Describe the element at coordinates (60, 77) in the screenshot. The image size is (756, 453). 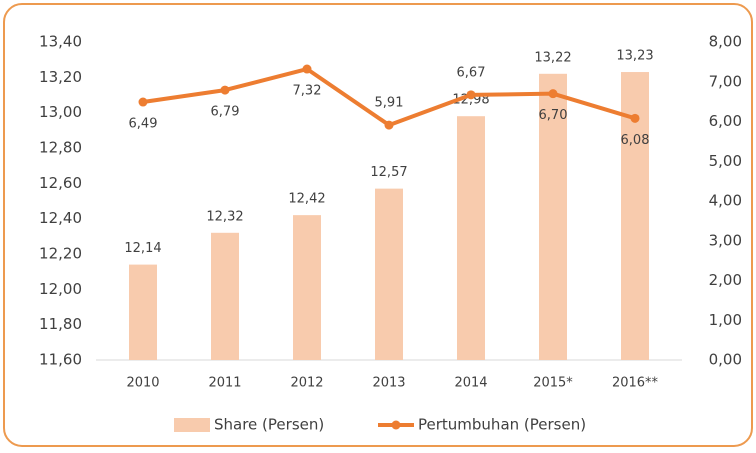
I see `y-tick-label: 13,20` at that location.